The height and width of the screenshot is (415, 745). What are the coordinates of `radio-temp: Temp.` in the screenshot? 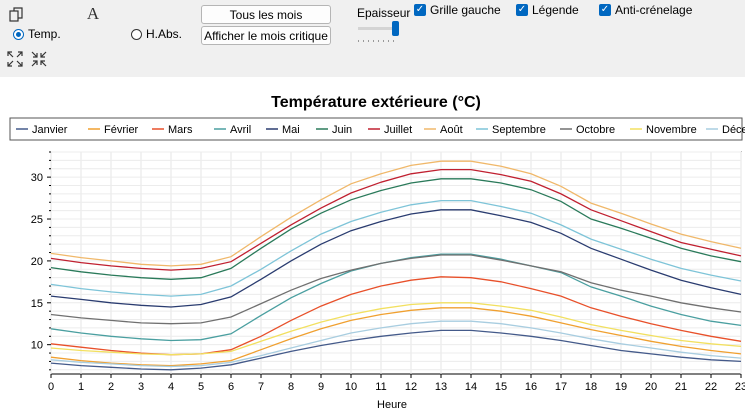 It's located at (37, 34).